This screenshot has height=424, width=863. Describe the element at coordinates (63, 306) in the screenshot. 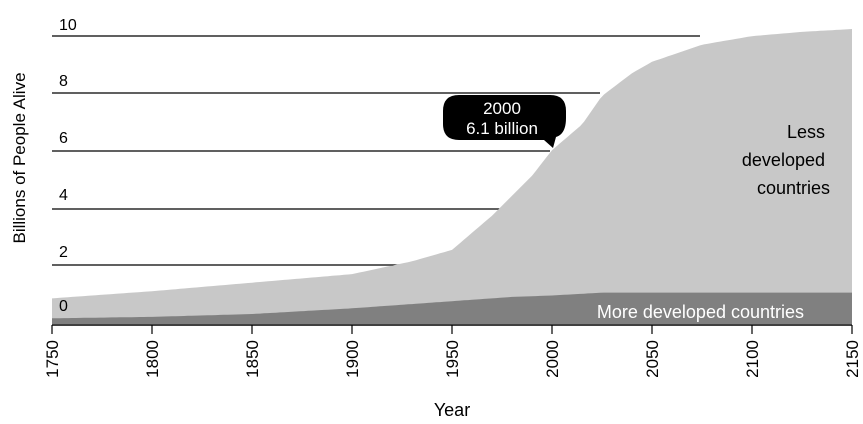

I see `y-tick-label-0: 0` at that location.